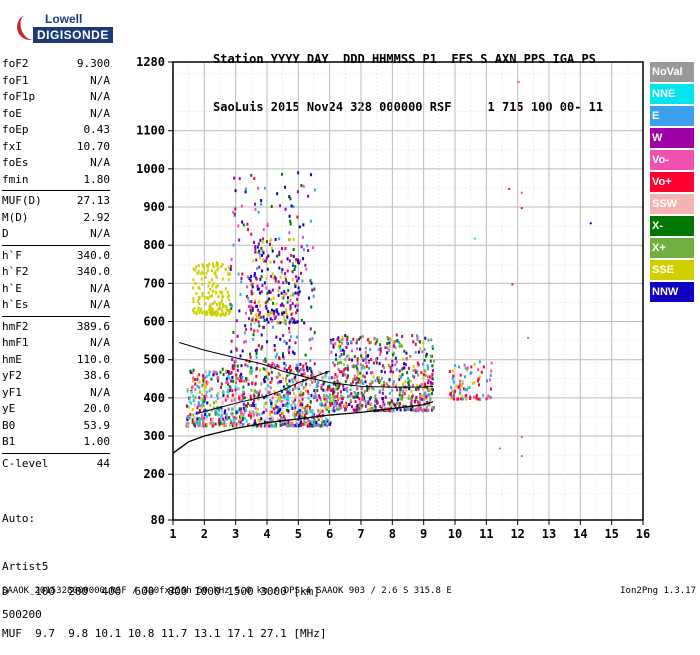 The height and width of the screenshot is (655, 700). I want to click on param-row: foF1p N/A, so click(56, 97).